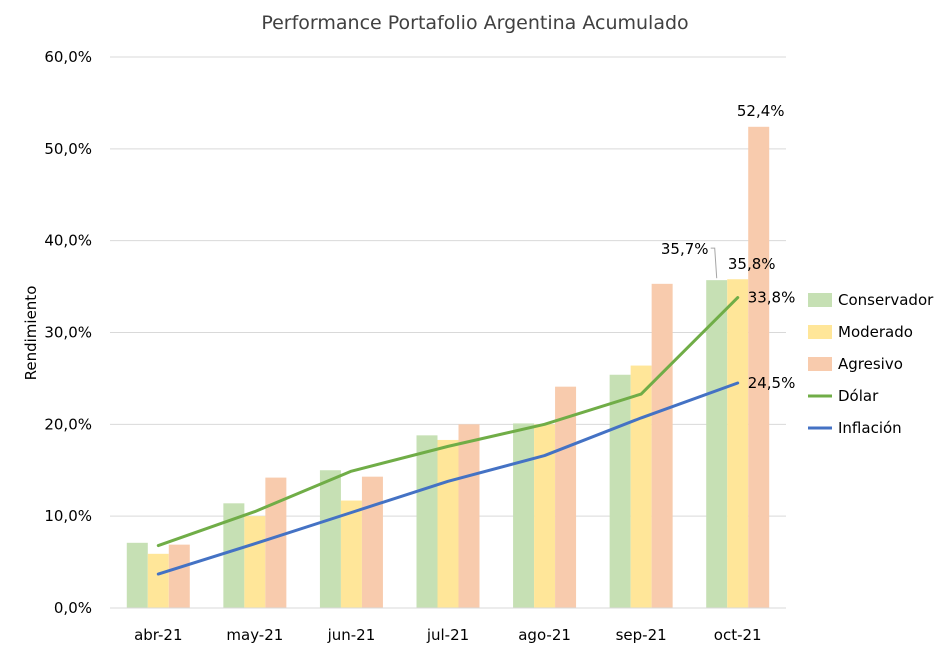  What do you see at coordinates (351, 635) in the screenshot?
I see `x-tick-label: jun-21` at bounding box center [351, 635].